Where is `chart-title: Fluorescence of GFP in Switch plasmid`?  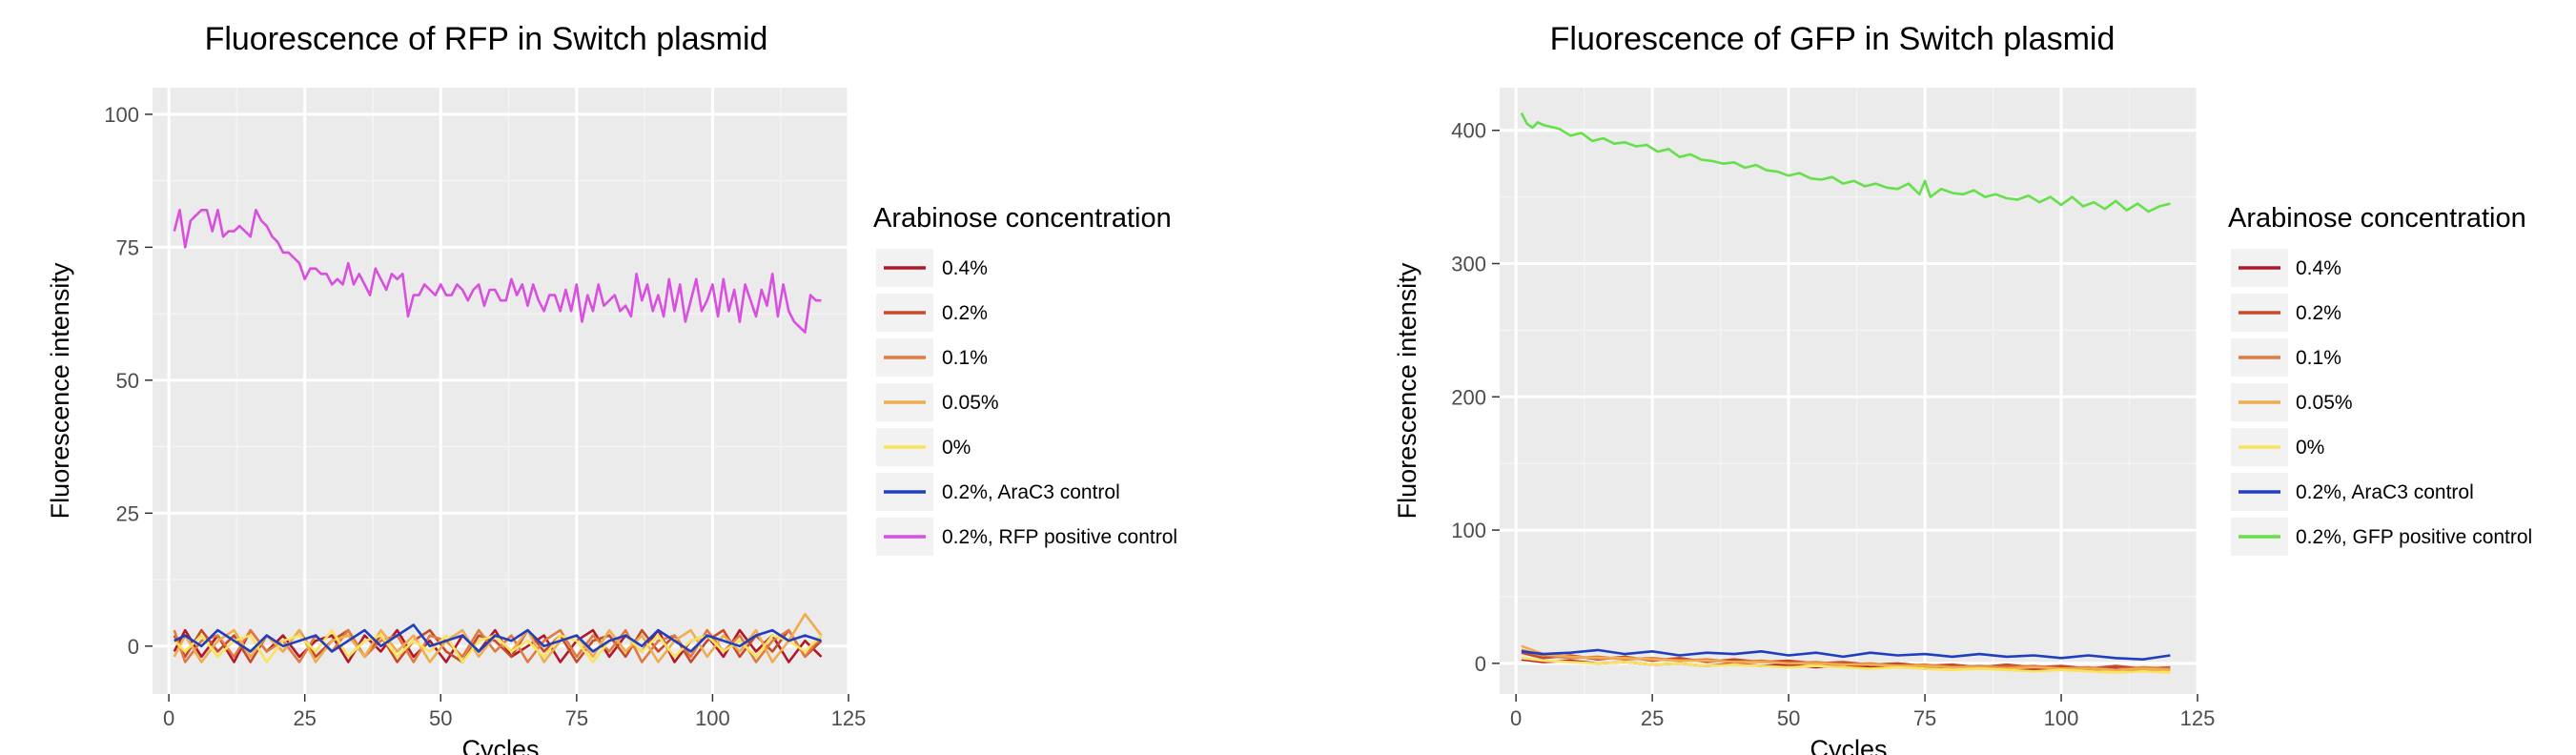
chart-title: Fluorescence of GFP in Switch plasmid is located at coordinates (1833, 39).